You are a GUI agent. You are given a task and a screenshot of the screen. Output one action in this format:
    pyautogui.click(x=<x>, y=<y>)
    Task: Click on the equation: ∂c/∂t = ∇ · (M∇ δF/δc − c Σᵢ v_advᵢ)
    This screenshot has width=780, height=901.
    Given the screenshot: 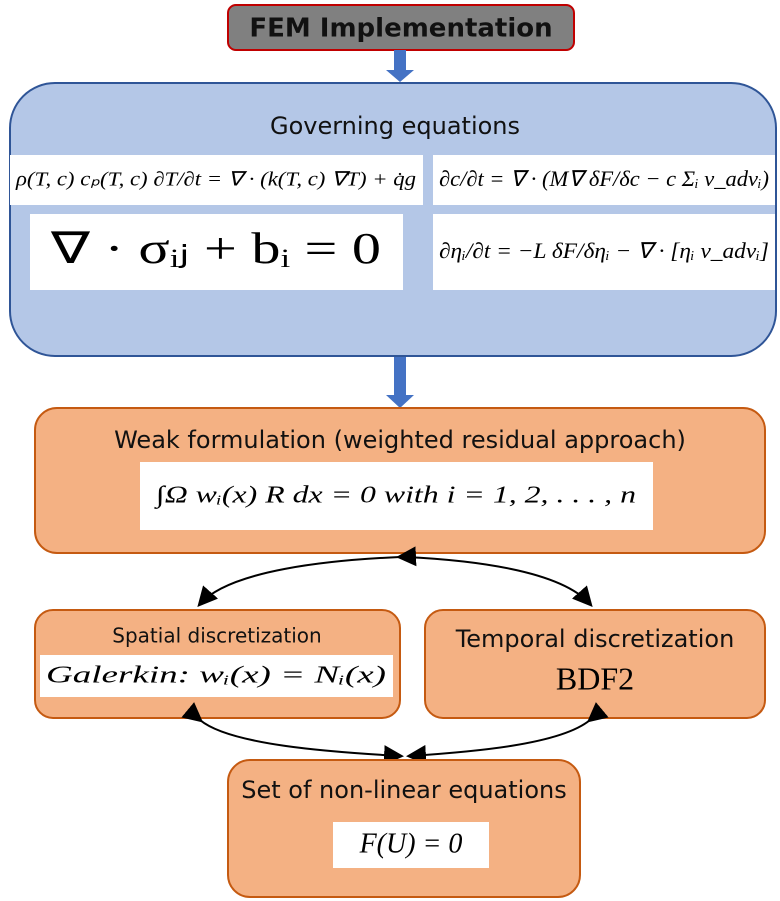 What is the action you would take?
    pyautogui.click(x=604, y=178)
    